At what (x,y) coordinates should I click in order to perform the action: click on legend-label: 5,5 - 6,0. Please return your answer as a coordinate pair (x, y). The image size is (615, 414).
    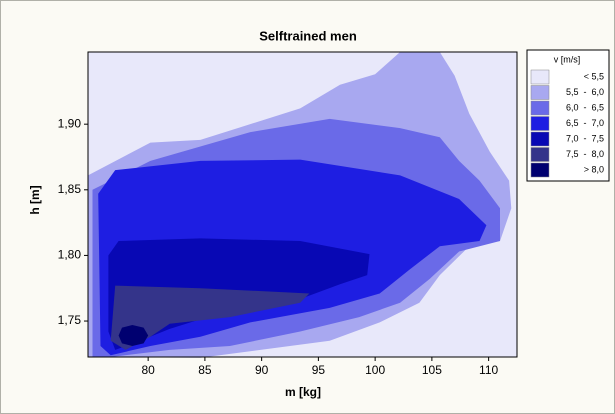
    Looking at the image, I should click on (585, 92).